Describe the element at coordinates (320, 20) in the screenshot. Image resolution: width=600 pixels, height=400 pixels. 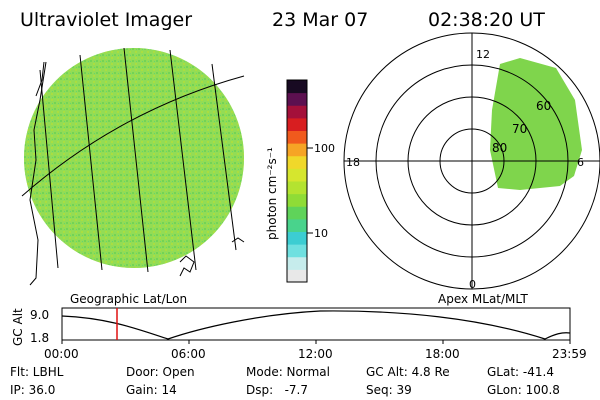
I see `date: 23 Mar 07` at that location.